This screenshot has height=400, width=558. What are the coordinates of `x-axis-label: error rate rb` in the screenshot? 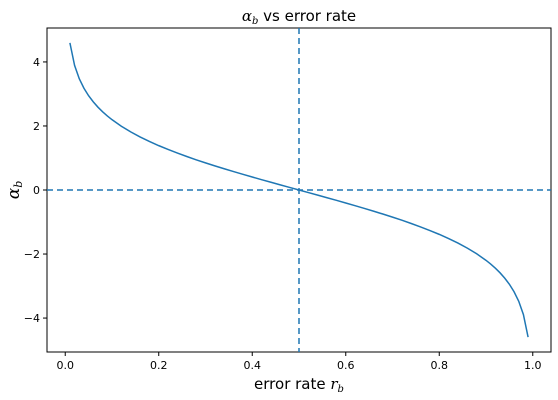 It's located at (299, 385).